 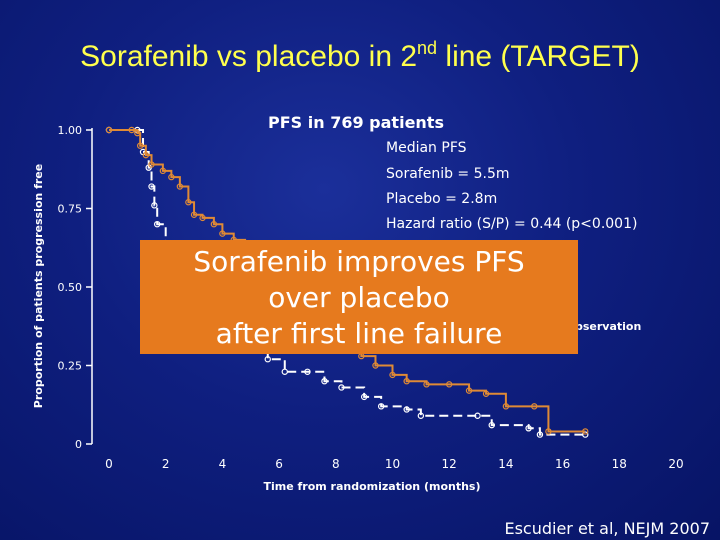 I want to click on y-tick-label: 0.75, so click(x=70, y=209).